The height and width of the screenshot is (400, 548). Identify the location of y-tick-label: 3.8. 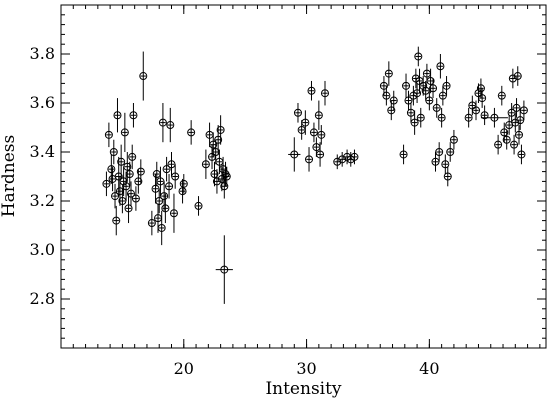
(42, 53).